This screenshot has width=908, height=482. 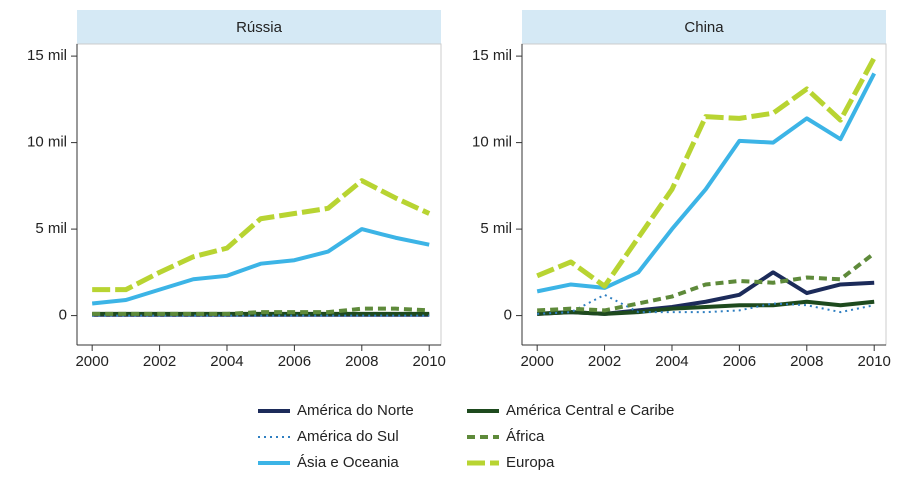 I want to click on legend-label: América do Sul, so click(x=348, y=436).